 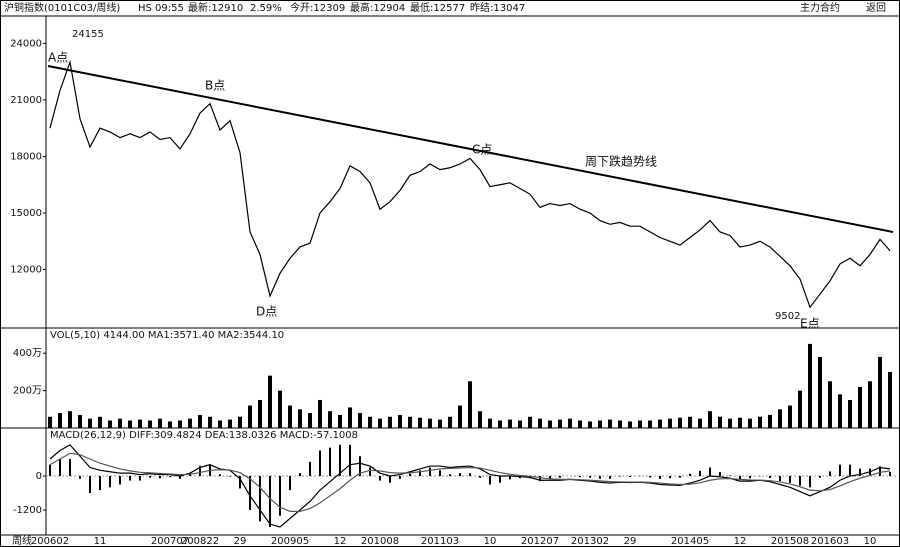 I want to click on header-settle: 昨结:13047, so click(x=497, y=7).